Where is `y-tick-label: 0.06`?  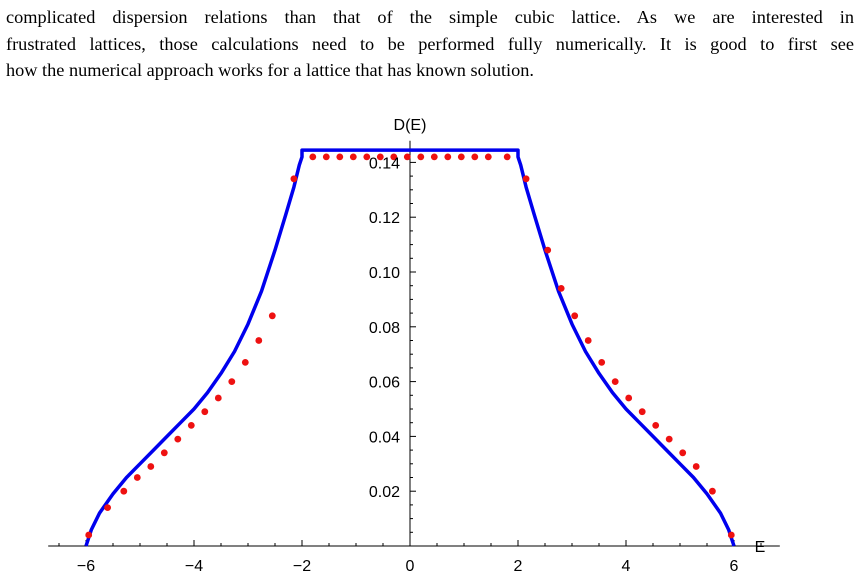 y-tick-label: 0.06 is located at coordinates (384, 383).